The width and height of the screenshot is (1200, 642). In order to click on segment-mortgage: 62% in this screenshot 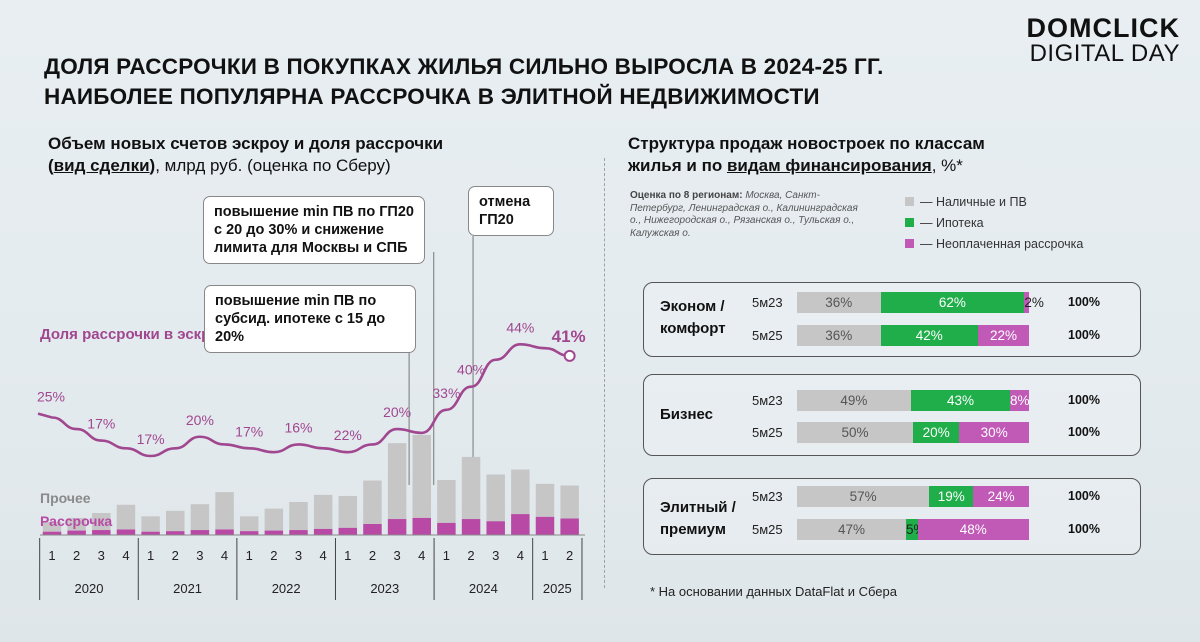, I will do `click(952, 302)`.